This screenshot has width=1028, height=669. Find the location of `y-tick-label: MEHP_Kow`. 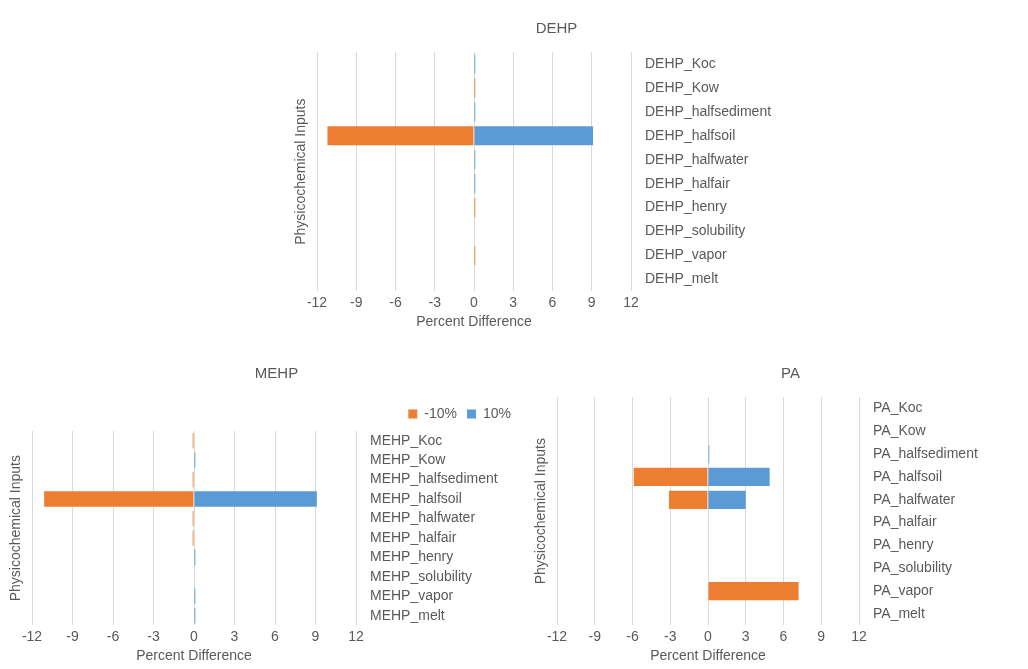

y-tick-label: MEHP_Kow is located at coordinates (408, 459).